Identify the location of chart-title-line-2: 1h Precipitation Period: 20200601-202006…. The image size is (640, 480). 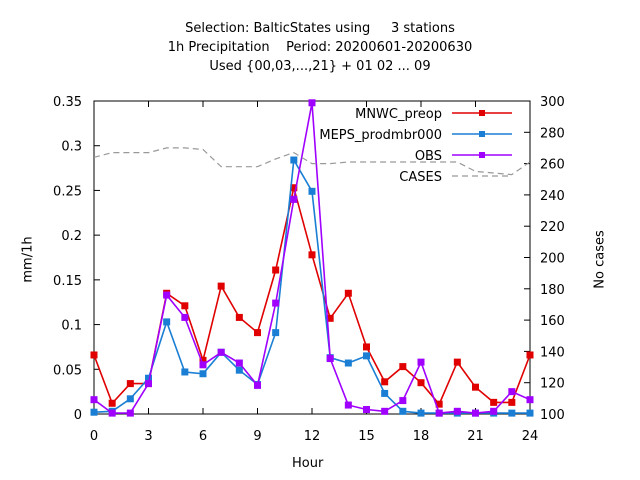
(320, 47).